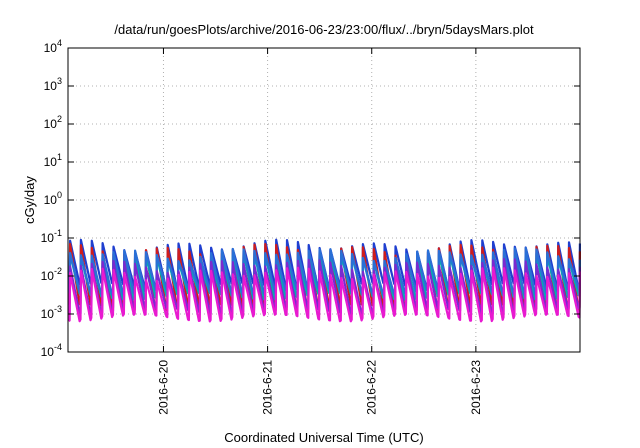  What do you see at coordinates (29, 200) in the screenshot?
I see `y-axis-label: cGy/day` at bounding box center [29, 200].